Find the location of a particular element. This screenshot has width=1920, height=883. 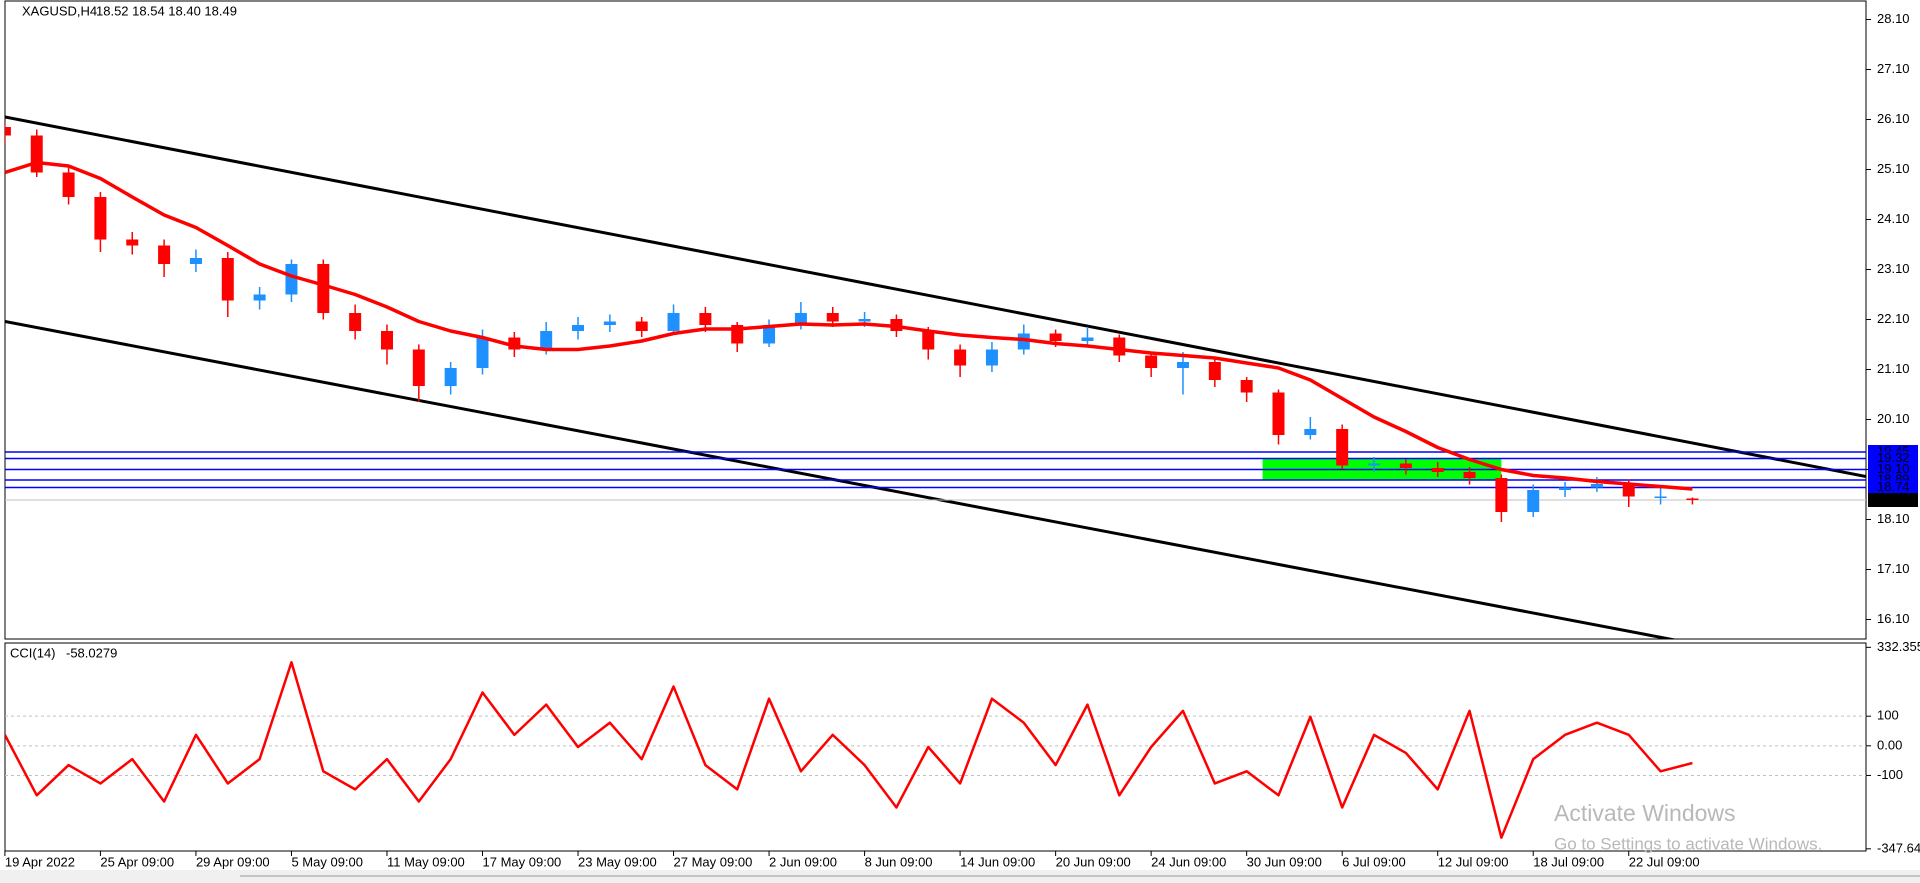

level-label: 19.32 is located at coordinates (1893, 457).